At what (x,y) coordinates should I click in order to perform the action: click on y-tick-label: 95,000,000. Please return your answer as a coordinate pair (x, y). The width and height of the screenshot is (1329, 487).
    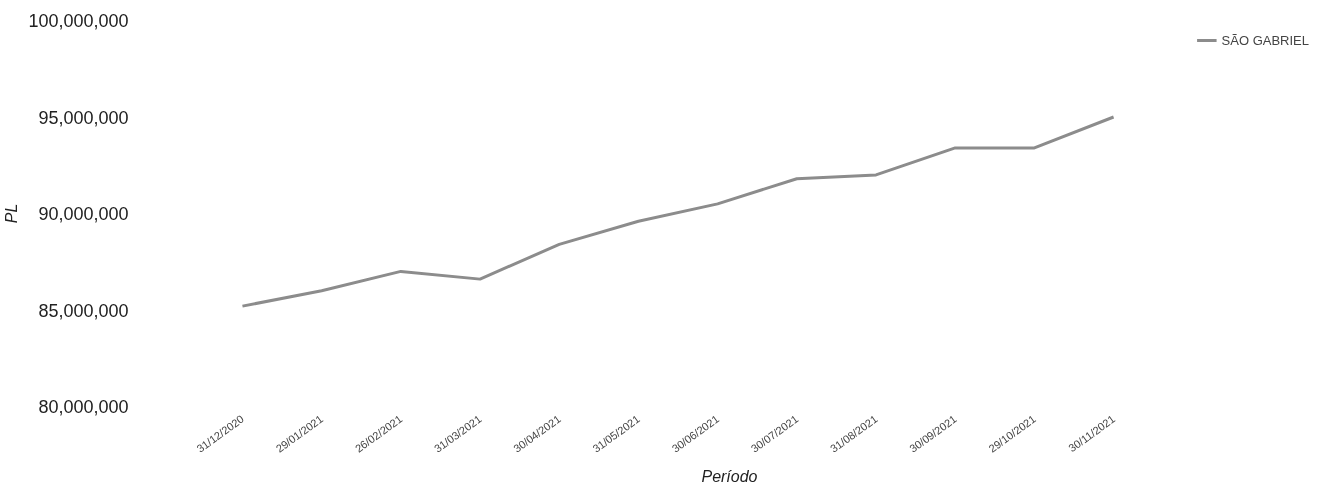
    Looking at the image, I should click on (83, 117).